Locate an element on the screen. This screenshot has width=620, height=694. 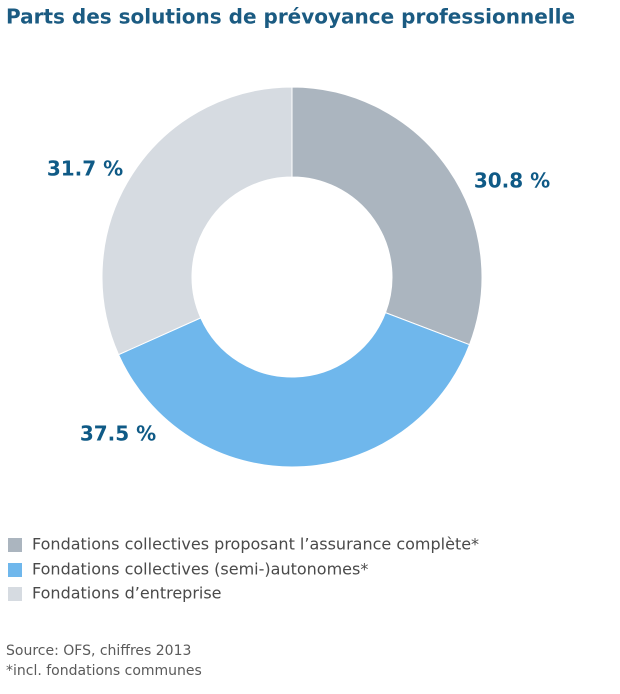
value-label: 31.7 % is located at coordinates (85, 169).